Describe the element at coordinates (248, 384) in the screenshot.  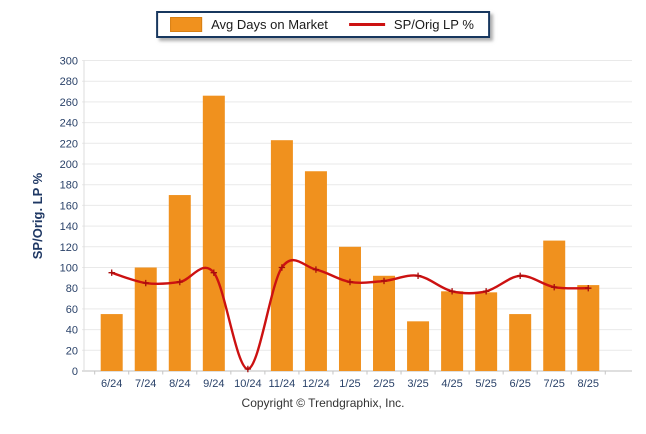
I see `x-tick-label: 10/24` at that location.